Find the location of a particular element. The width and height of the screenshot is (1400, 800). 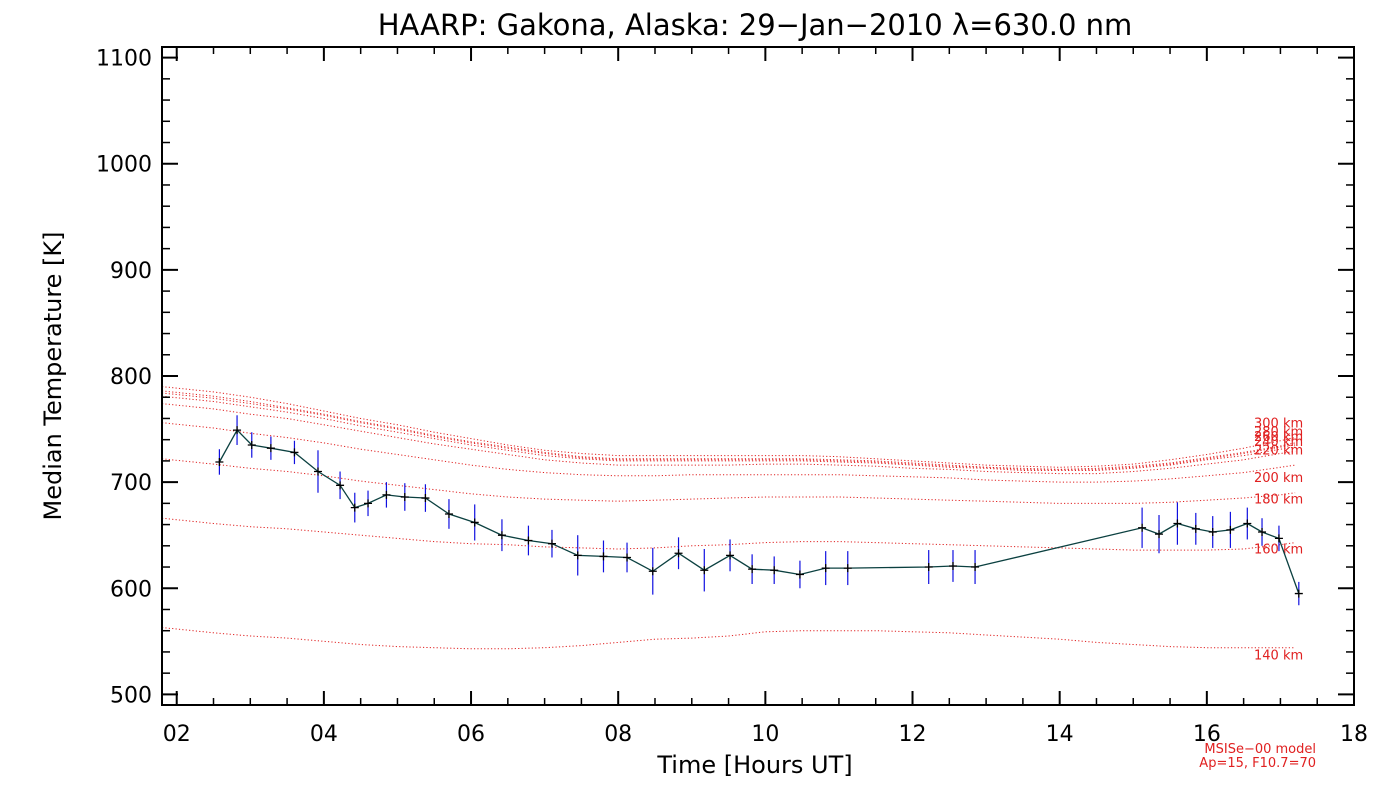

y-tick-label: 700 is located at coordinates (131, 483).